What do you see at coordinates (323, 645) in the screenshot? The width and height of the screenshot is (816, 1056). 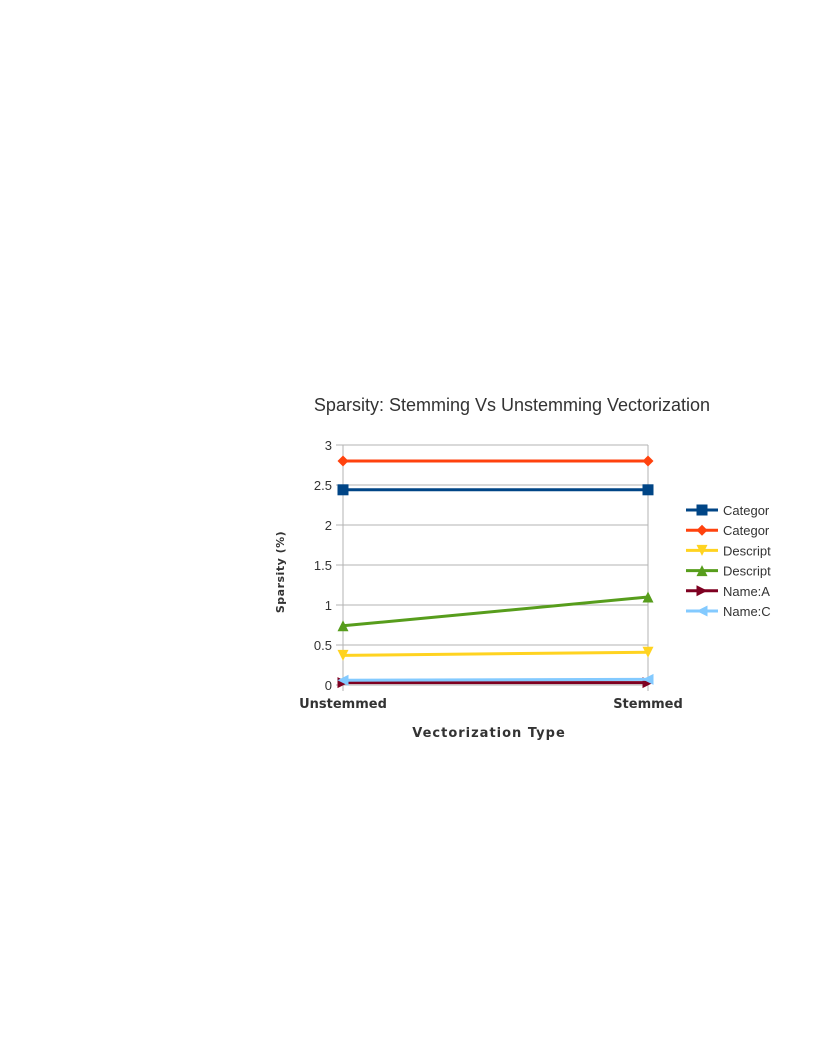 I see `y-tick-label: 0.5` at bounding box center [323, 645].